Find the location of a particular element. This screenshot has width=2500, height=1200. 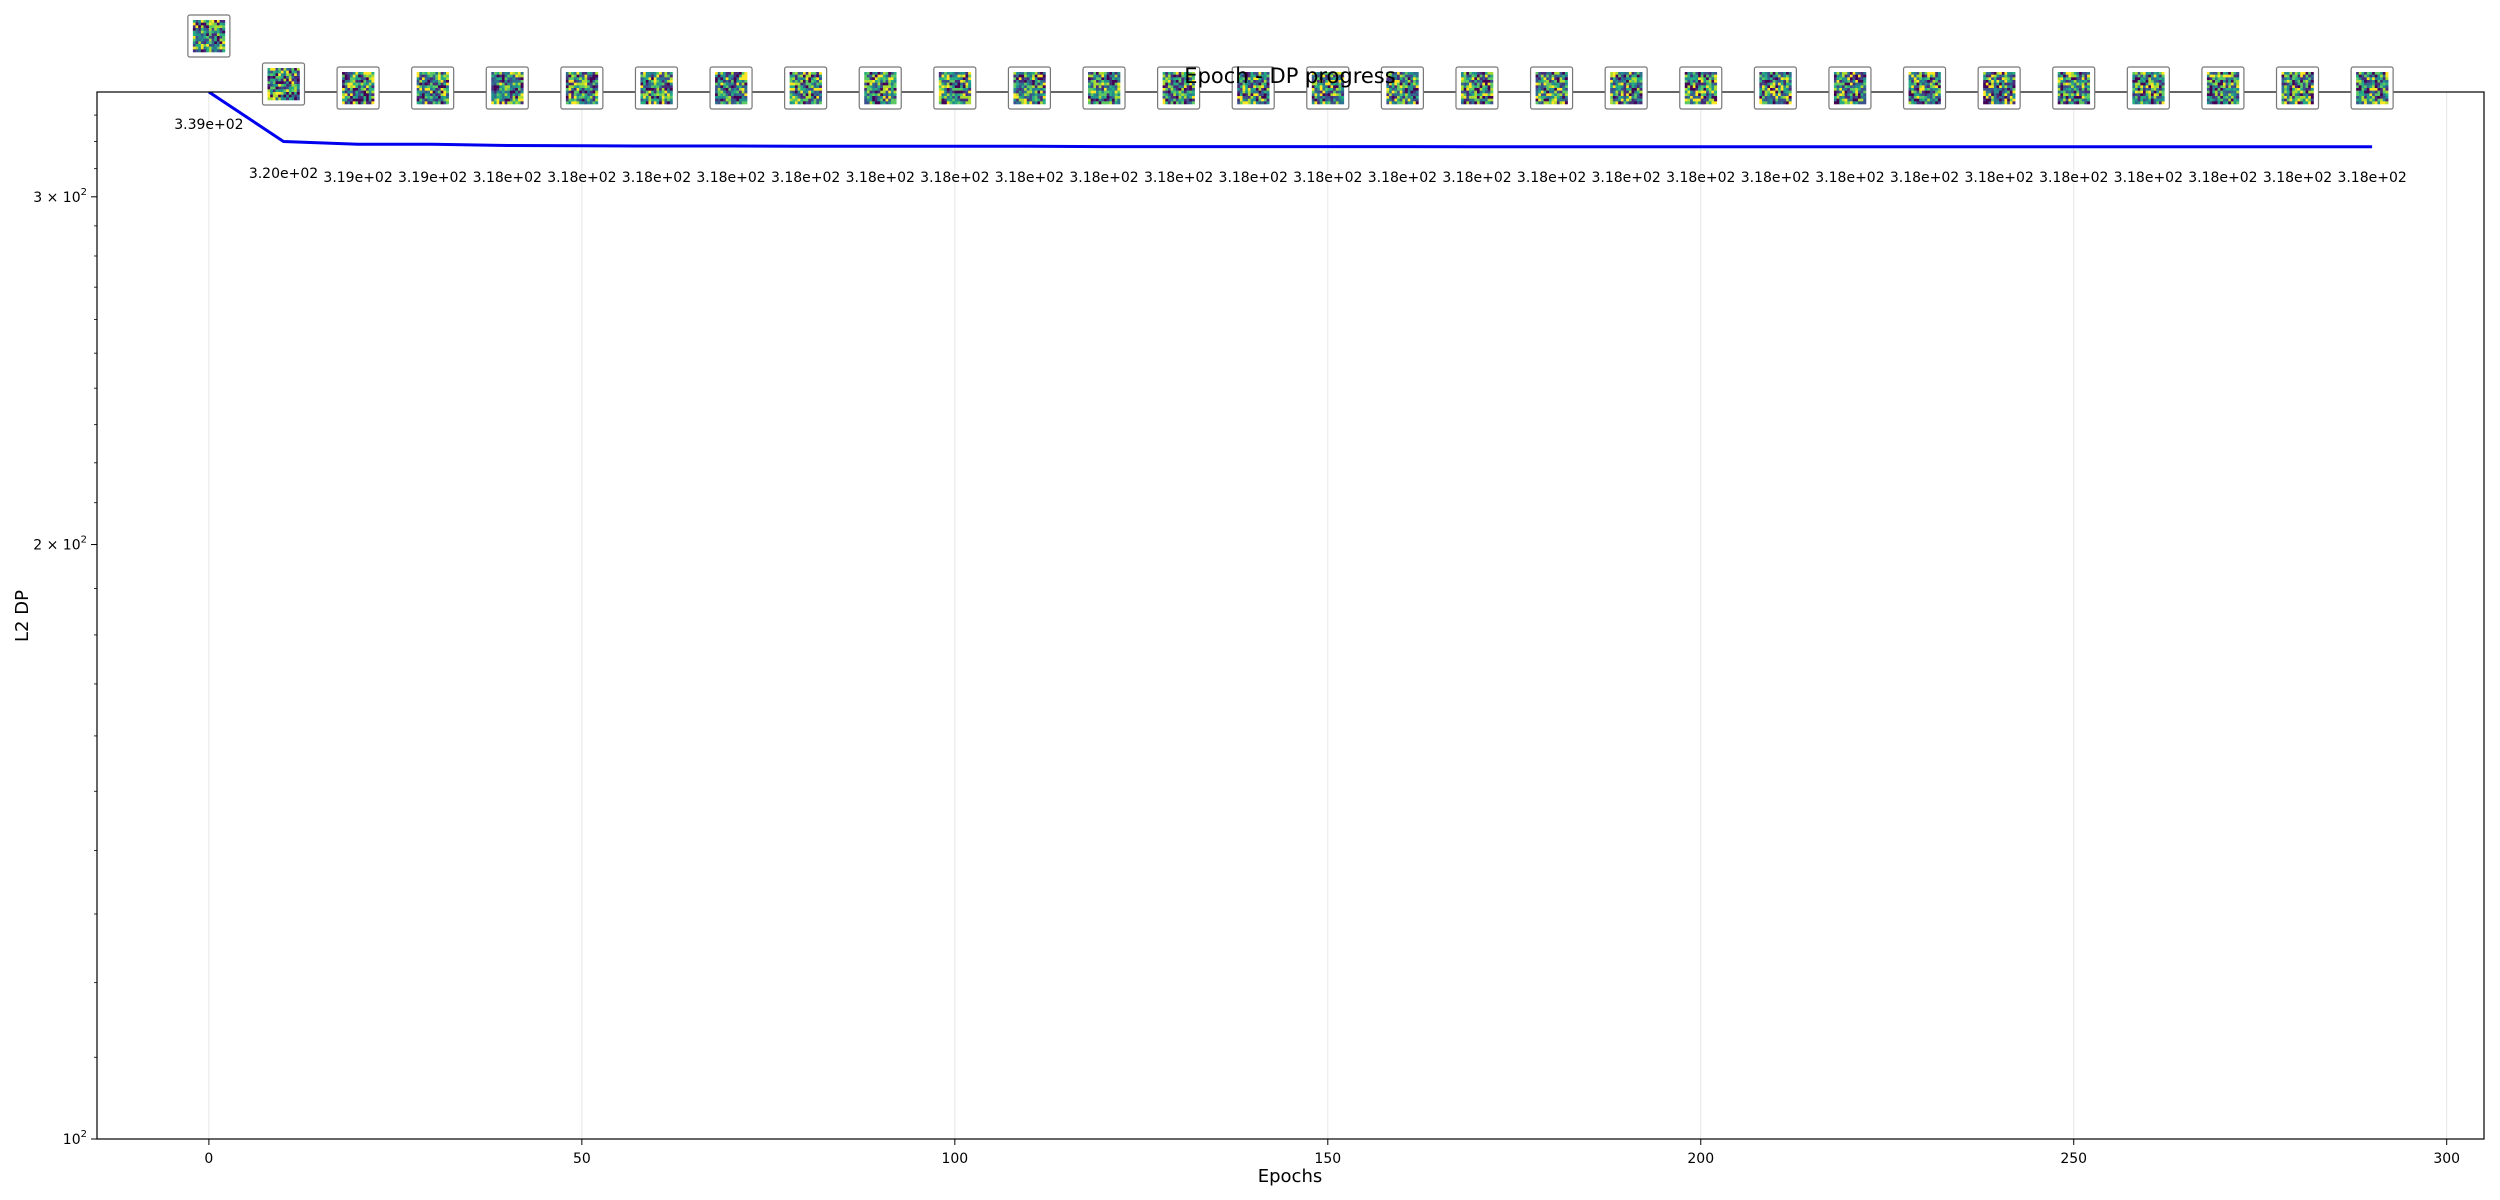

series-line is located at coordinates (1290, 120).